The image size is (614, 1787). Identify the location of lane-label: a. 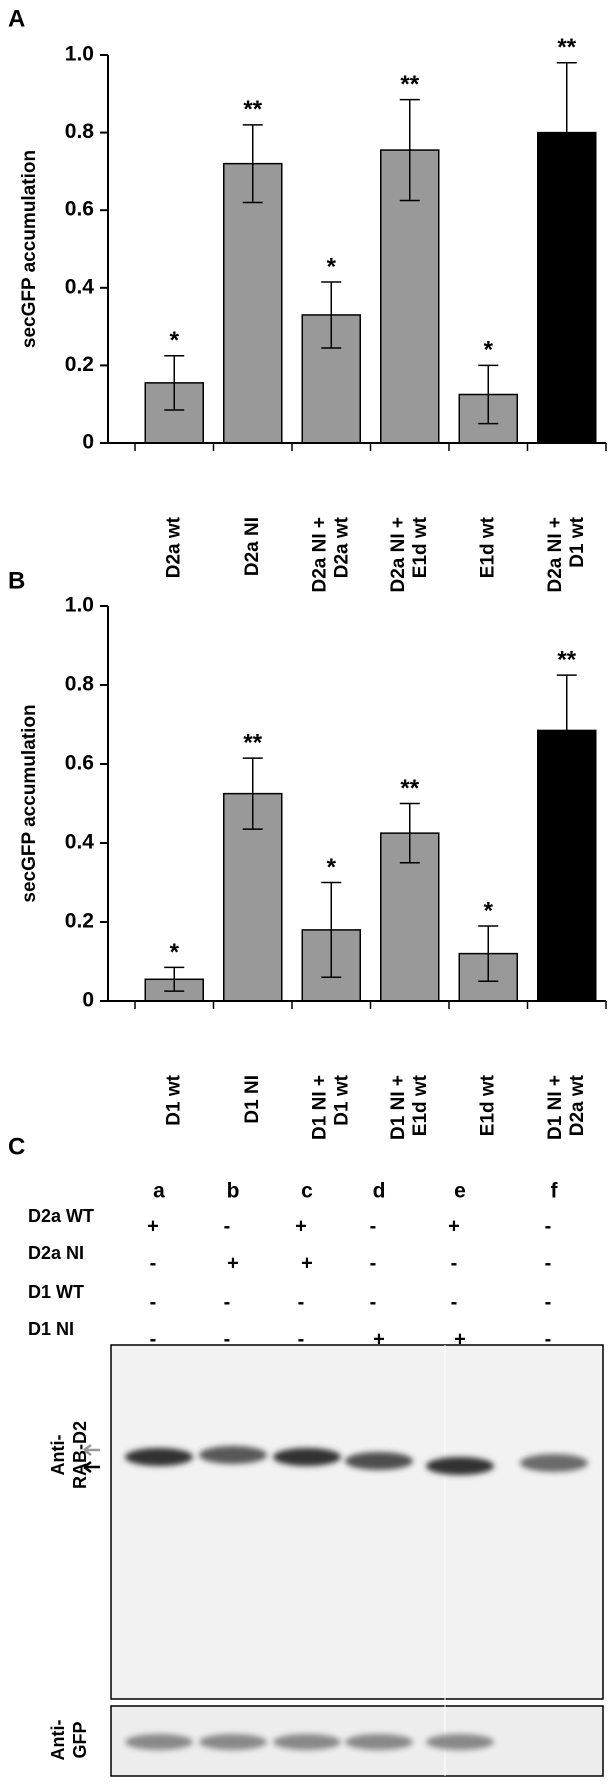
(159, 1191).